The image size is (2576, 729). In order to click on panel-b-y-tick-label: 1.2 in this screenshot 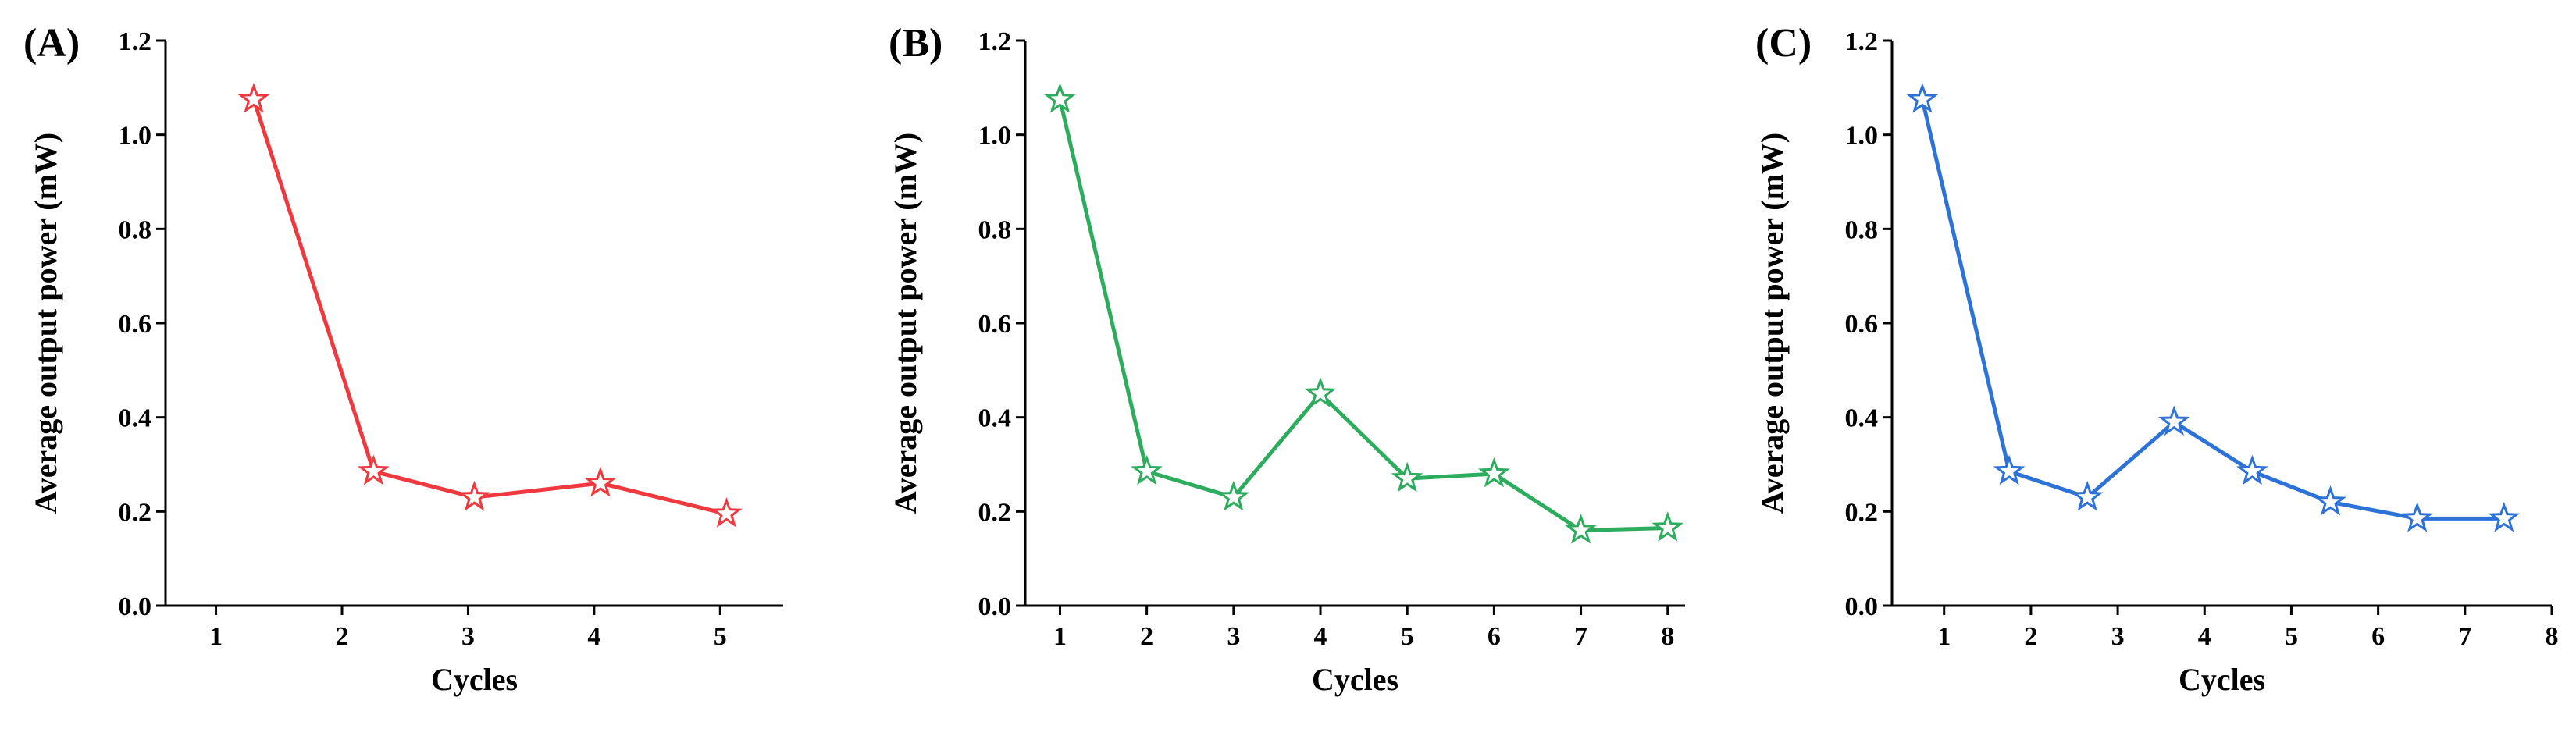, I will do `click(995, 41)`.